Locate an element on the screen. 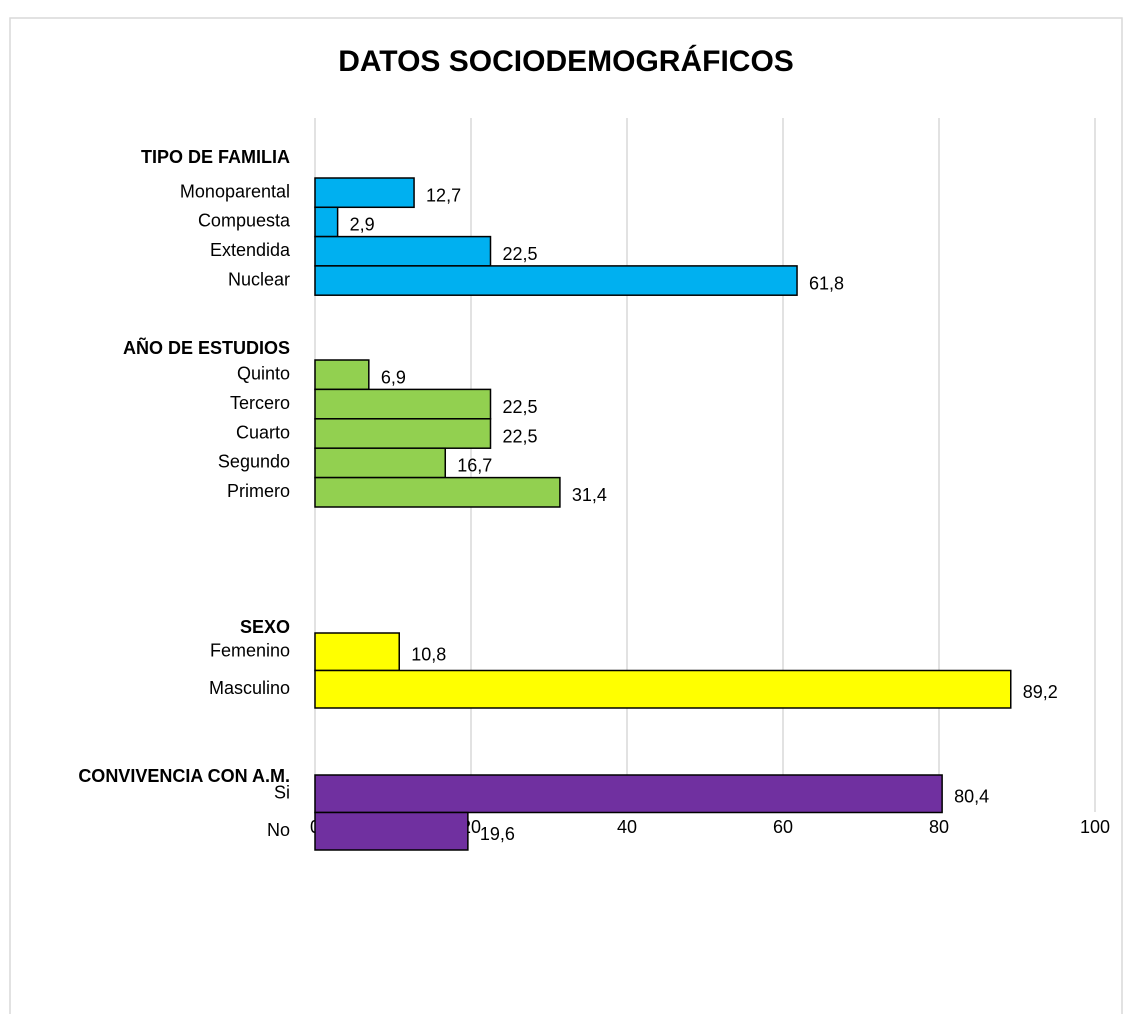  y-tick-label: Cuarto is located at coordinates (263, 432).